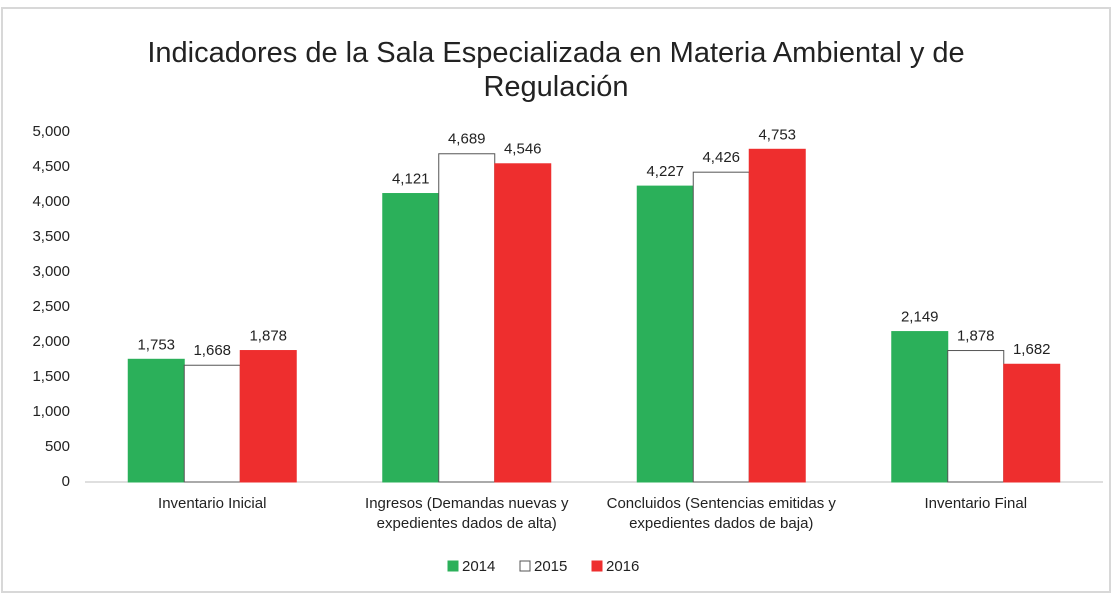 The image size is (1112, 594). What do you see at coordinates (721, 157) in the screenshot?
I see `data-label: 4,426` at bounding box center [721, 157].